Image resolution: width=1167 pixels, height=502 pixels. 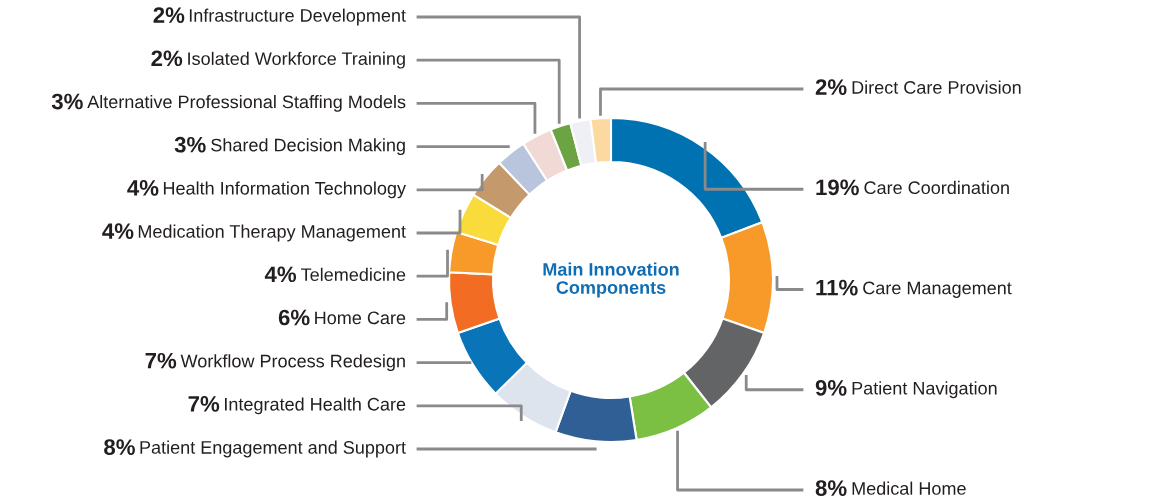 I want to click on data-label: 9%, so click(x=831, y=387).